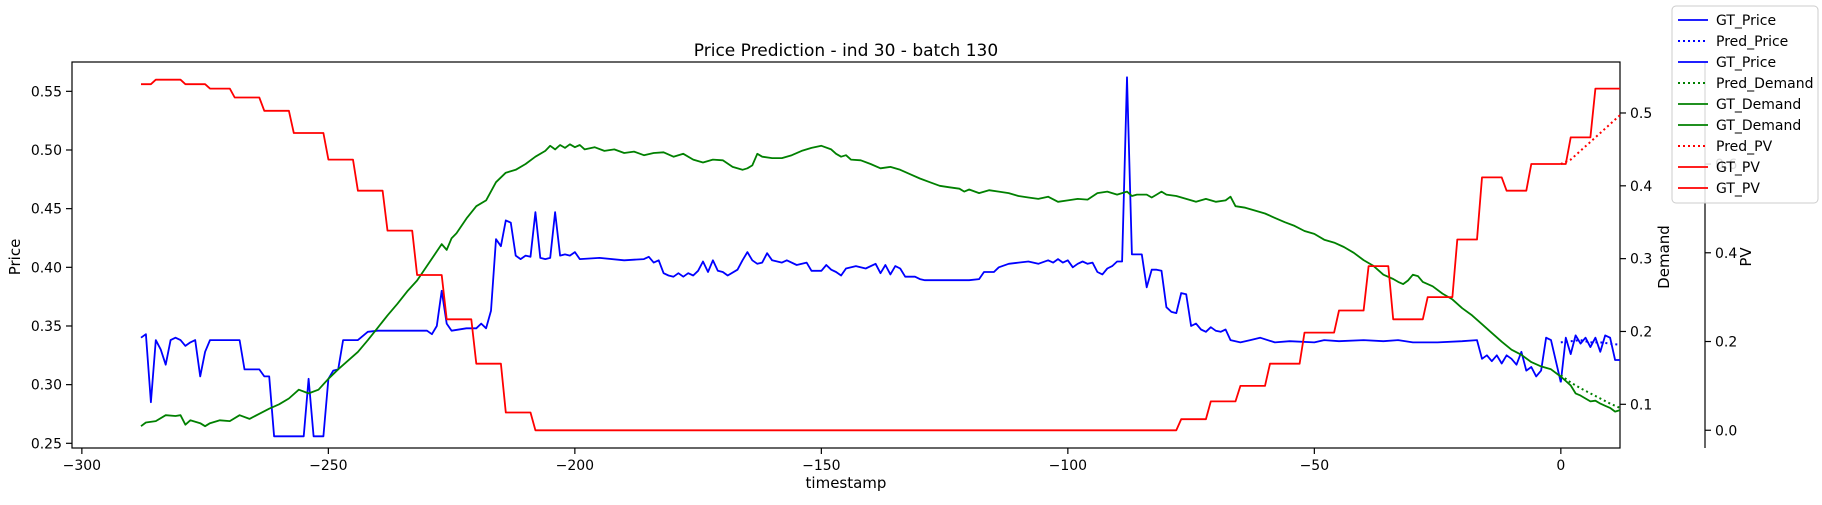 This screenshot has height=505, width=1822. I want to click on x-tick-label: −150, so click(821, 466).